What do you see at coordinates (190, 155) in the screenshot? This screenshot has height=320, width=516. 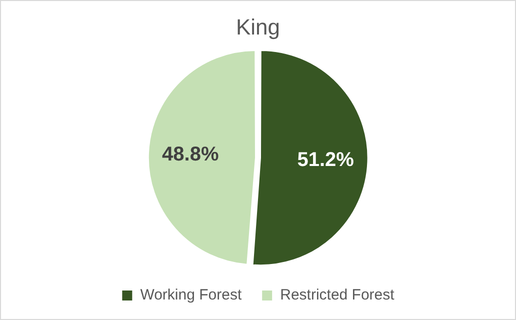 I see `data-label: 48.8%` at bounding box center [190, 155].